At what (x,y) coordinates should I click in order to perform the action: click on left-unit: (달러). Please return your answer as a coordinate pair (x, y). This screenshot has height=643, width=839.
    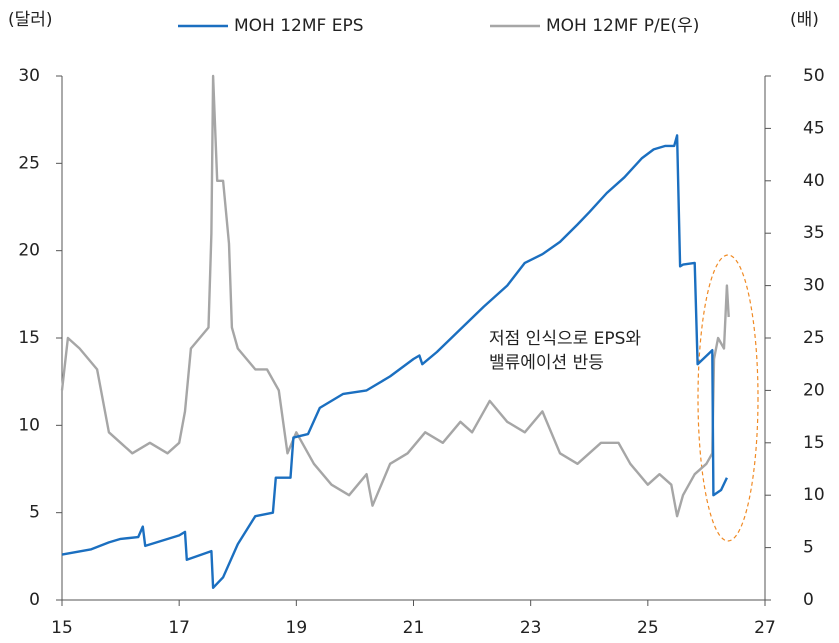
    Looking at the image, I should click on (30, 20).